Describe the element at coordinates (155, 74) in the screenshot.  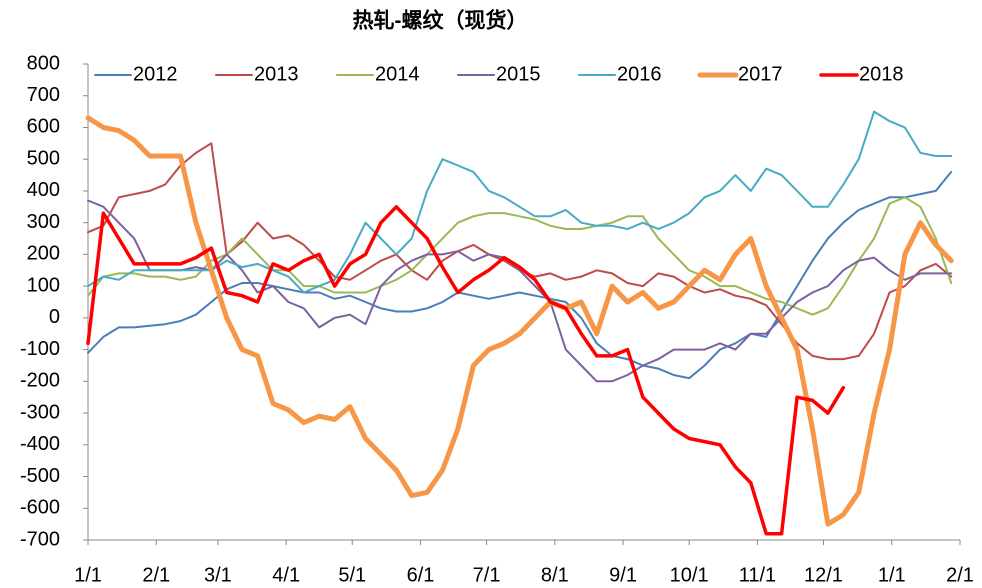
I see `legend-label: 2012` at that location.